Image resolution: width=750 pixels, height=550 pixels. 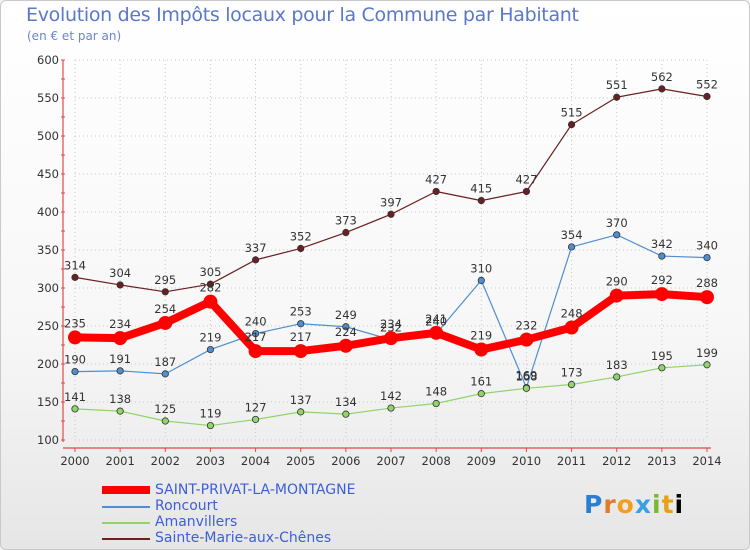 What do you see at coordinates (707, 246) in the screenshot?
I see `data-label: 340` at bounding box center [707, 246].